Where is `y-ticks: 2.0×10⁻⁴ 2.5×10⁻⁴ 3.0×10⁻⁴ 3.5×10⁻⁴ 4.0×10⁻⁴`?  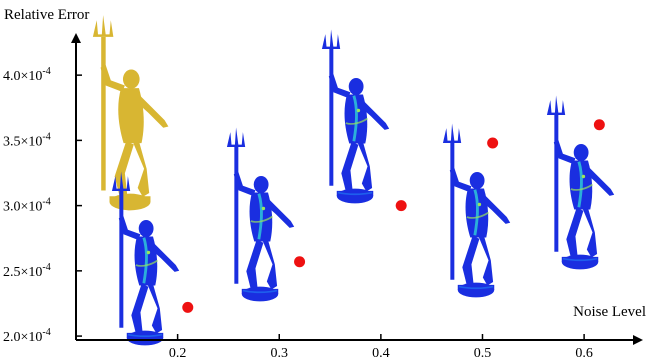
y-ticks: 2.0×10⁻⁴ 2.5×10⁻⁴ 3.0×10⁻⁴ 3.5×10⁻⁴ 4.0×10⁻⁴ is located at coordinates (42, 205).